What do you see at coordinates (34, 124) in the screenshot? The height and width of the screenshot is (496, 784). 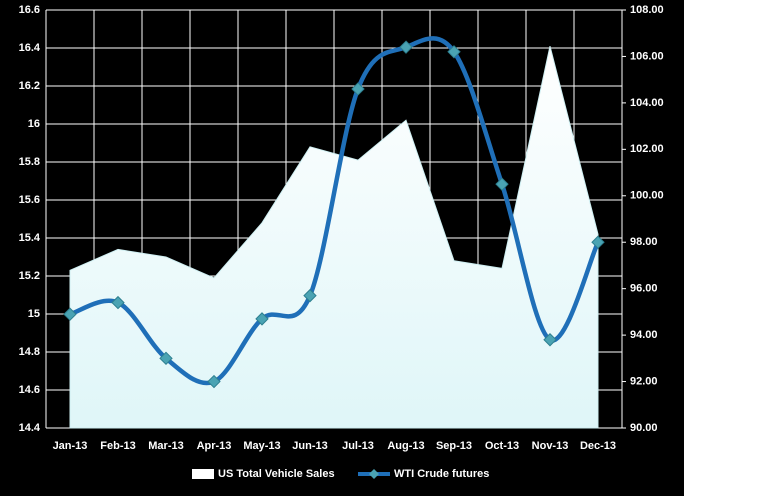 I see `y-tick-label: 16` at bounding box center [34, 124].